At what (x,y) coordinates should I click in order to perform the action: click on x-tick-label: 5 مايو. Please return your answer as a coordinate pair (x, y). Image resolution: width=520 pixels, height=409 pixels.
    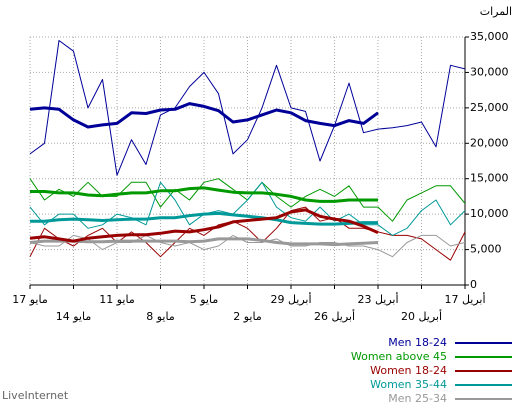
    Looking at the image, I should click on (204, 299).